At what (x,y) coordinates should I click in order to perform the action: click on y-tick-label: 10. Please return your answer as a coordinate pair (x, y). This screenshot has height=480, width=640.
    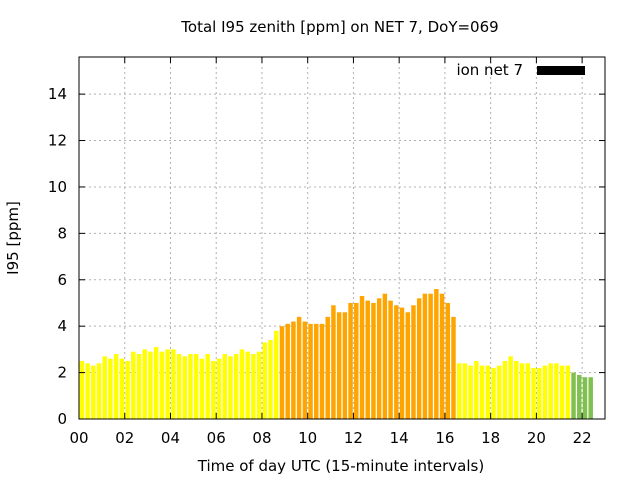
    Looking at the image, I should click on (57, 187).